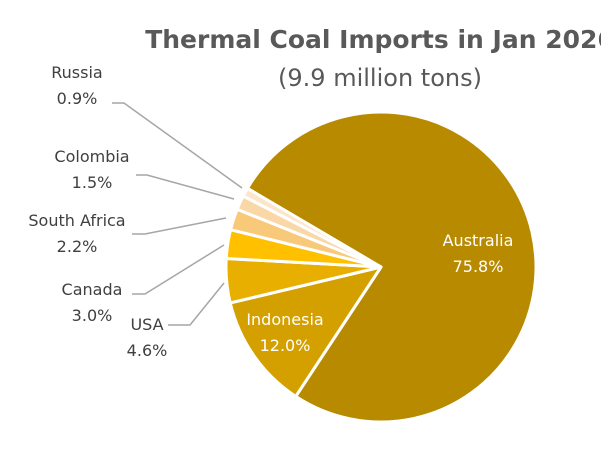 The width and height of the screenshot is (601, 472). What do you see at coordinates (380, 78) in the screenshot?
I see `chart-subtitle: (9.9 million tons)` at bounding box center [380, 78].